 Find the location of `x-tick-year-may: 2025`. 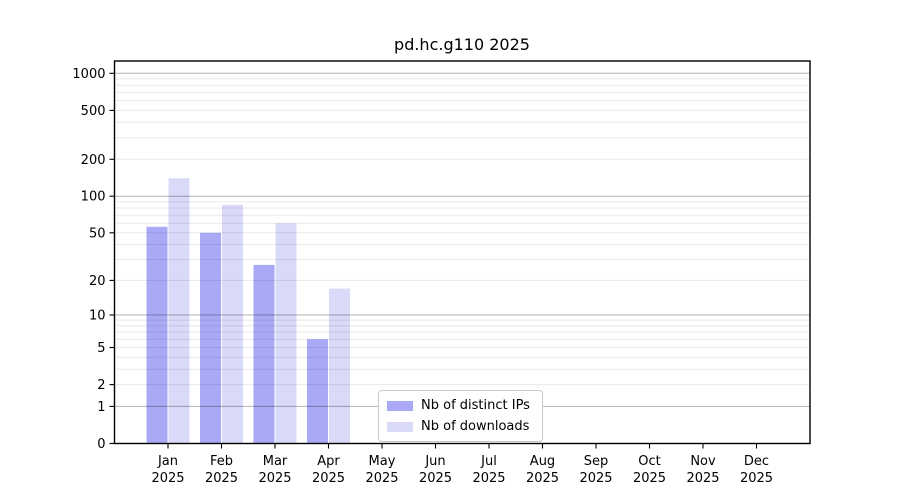

x-tick-year-may: 2025 is located at coordinates (381, 478).